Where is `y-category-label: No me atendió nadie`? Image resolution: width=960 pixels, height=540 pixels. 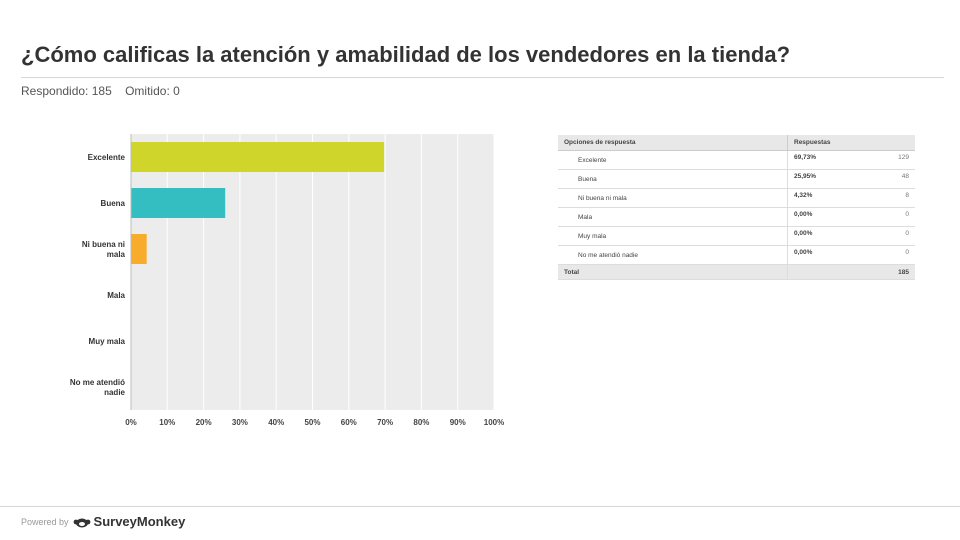
y-category-label: No me atendió nadie is located at coordinates (98, 387).